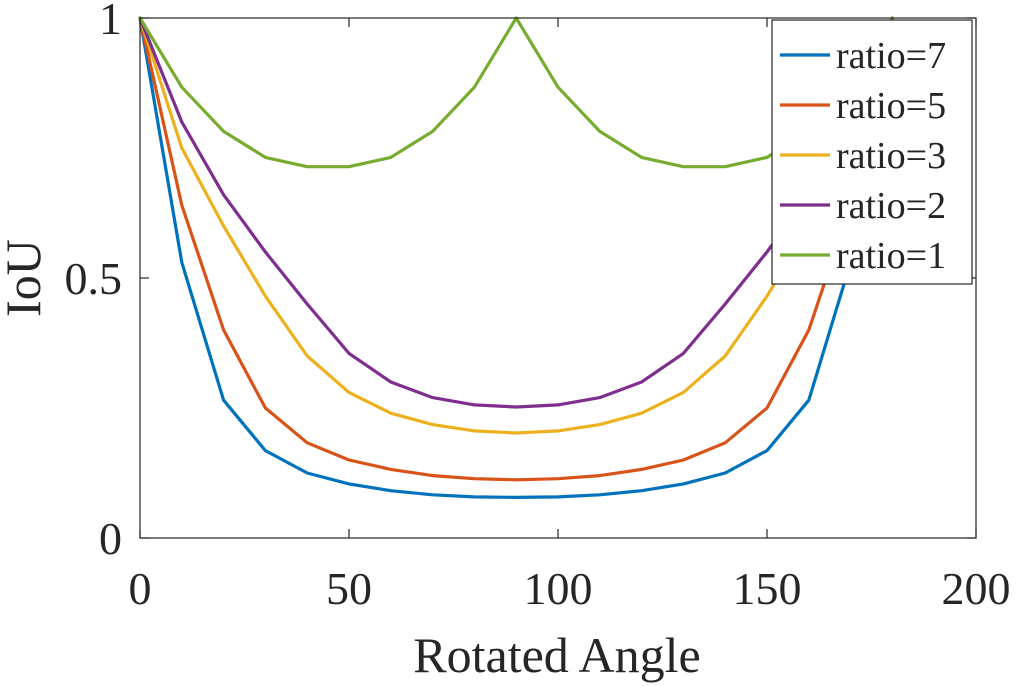 This screenshot has width=1023, height=686. Describe the element at coordinates (891, 156) in the screenshot. I see `legend-label-ratio-3: ratio=3` at that location.